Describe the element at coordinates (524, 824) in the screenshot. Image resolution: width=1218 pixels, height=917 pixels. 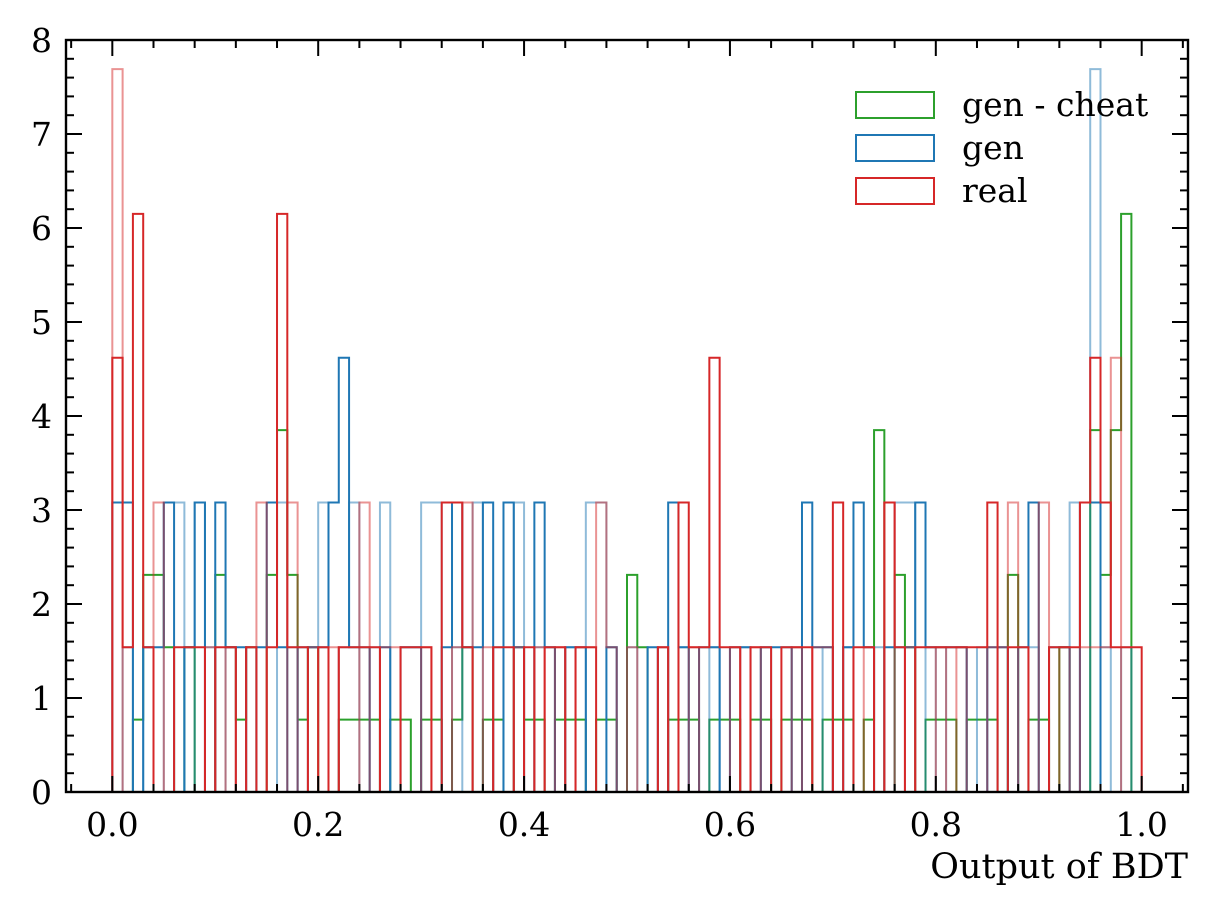
I see `x-tick-label: 0.4` at that location.